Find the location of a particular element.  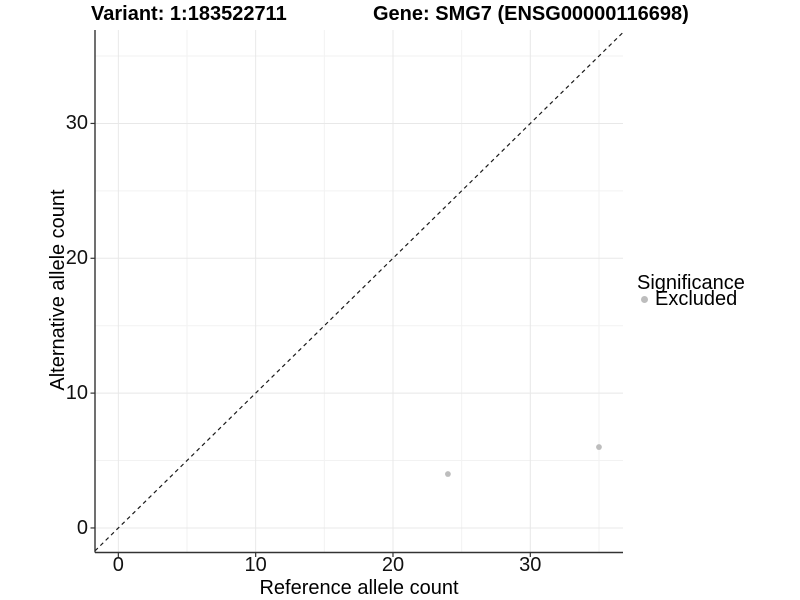

y-tick-label-10: 10 is located at coordinates (76, 393).